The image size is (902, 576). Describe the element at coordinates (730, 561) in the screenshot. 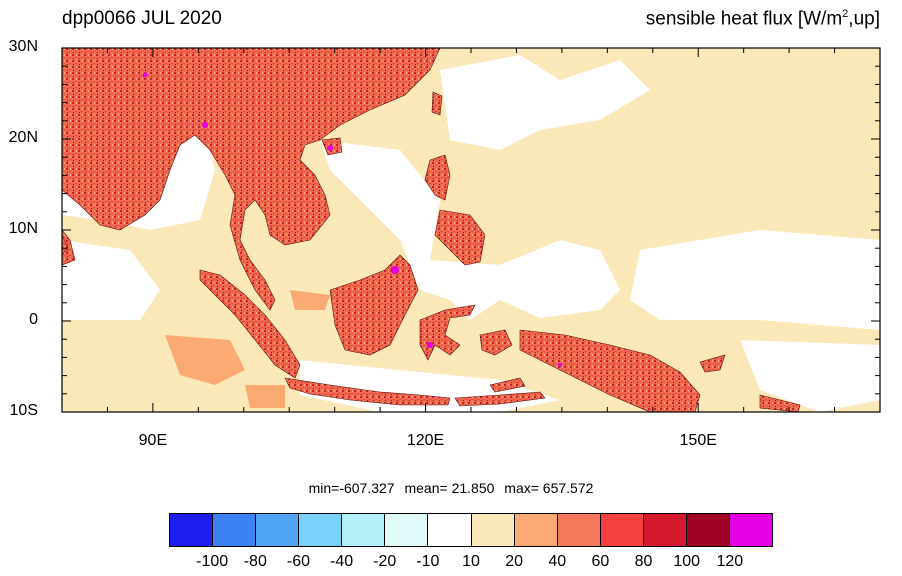

I see `colorbar-label: 120` at that location.